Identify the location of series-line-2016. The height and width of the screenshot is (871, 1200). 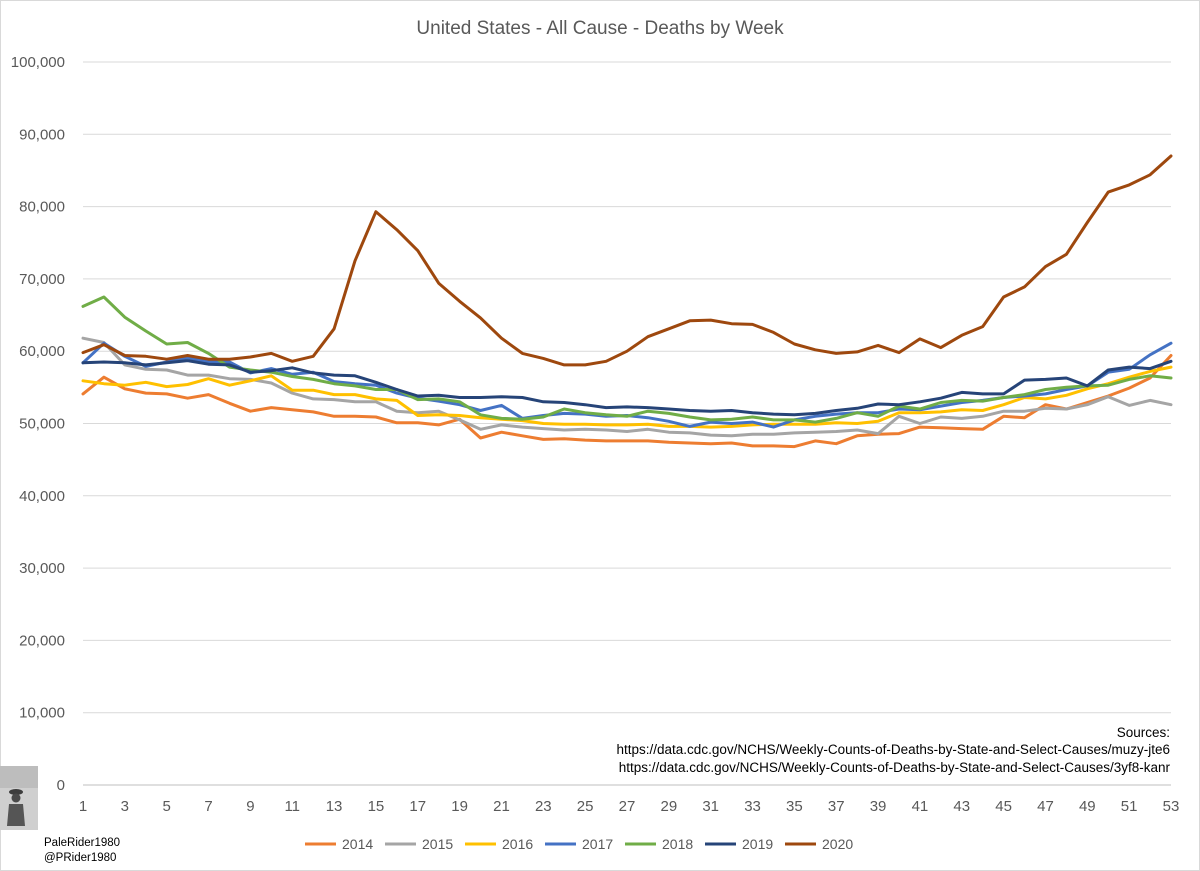
(627, 397).